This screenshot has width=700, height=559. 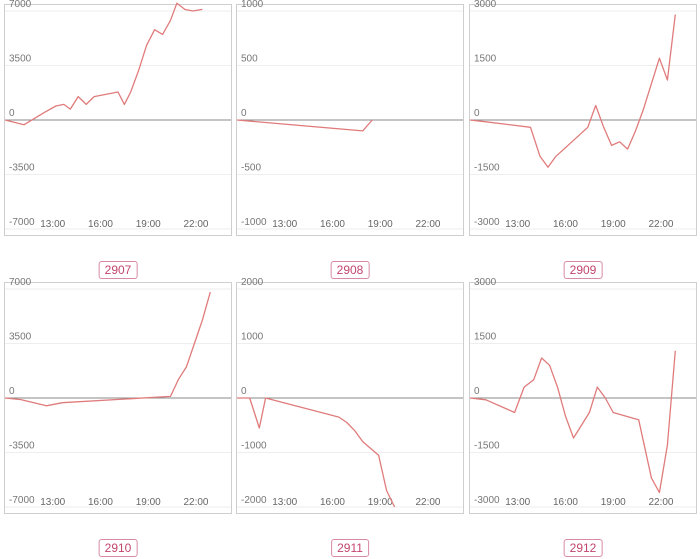 What do you see at coordinates (350, 392) in the screenshot?
I see `line-chart: 2000 1000 0 -1000 -2000 13:00 16:00 19:00 22:00` at bounding box center [350, 392].